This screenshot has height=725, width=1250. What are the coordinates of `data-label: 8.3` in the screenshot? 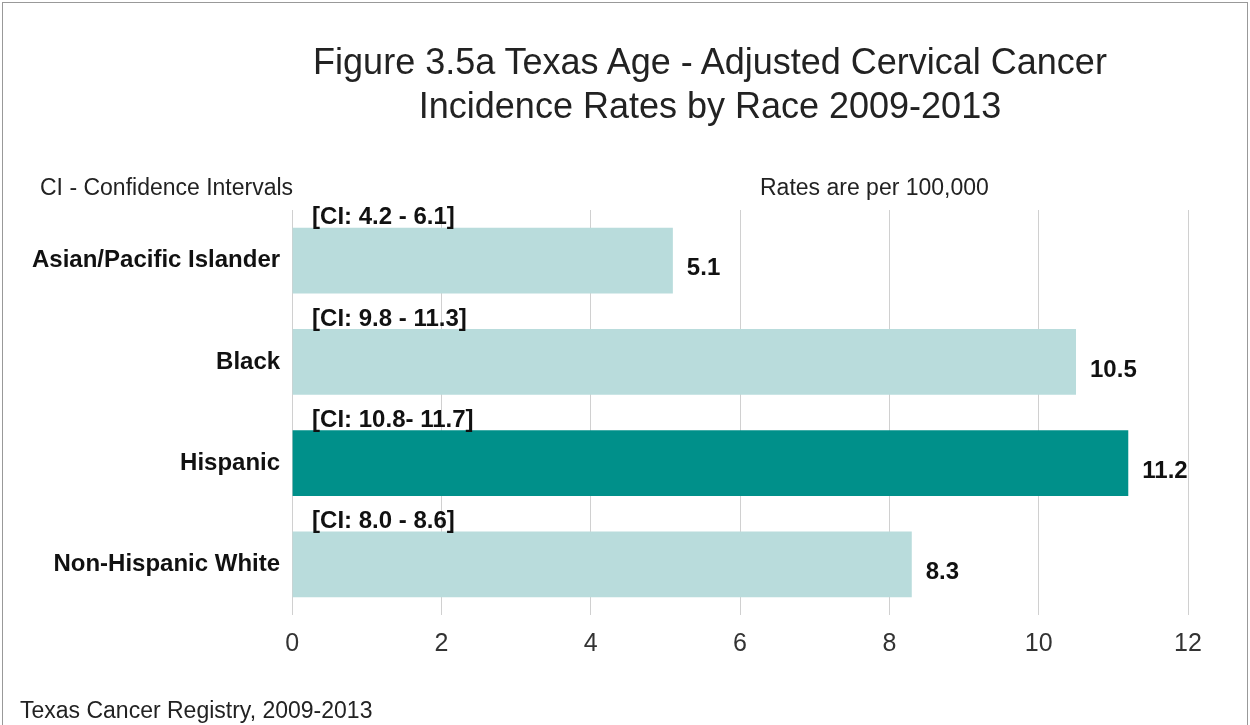 It's located at (942, 570).